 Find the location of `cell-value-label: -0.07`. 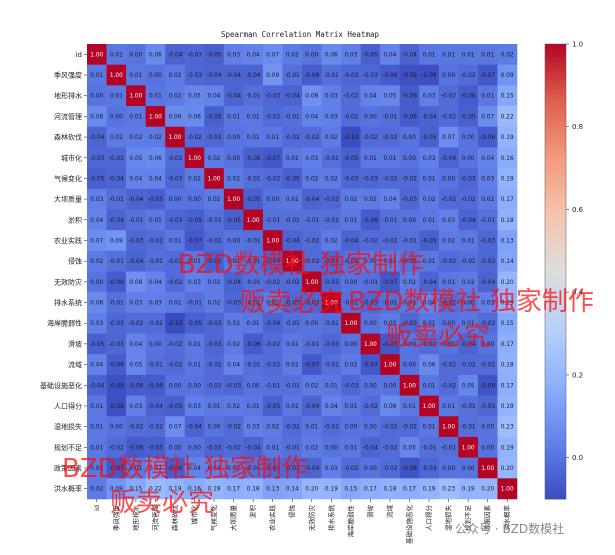

cell-value-label: -0.07 is located at coordinates (272, 159).